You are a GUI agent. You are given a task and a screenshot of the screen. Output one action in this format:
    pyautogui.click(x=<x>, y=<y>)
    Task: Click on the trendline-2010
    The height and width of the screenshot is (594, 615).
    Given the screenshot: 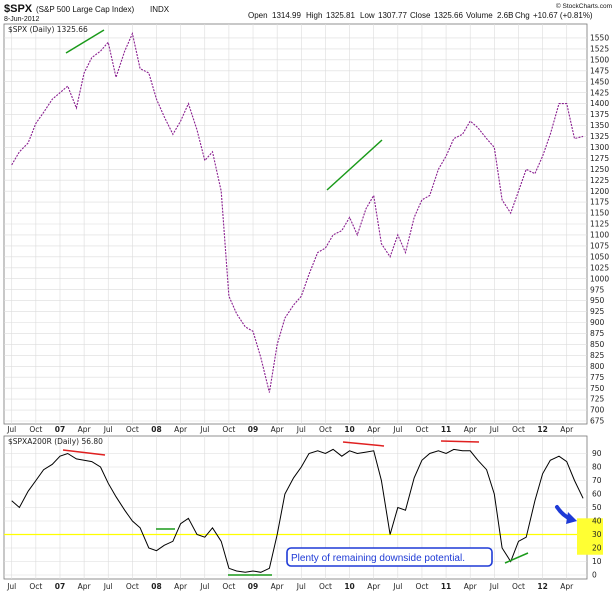 What is the action you would take?
    pyautogui.click(x=354, y=165)
    